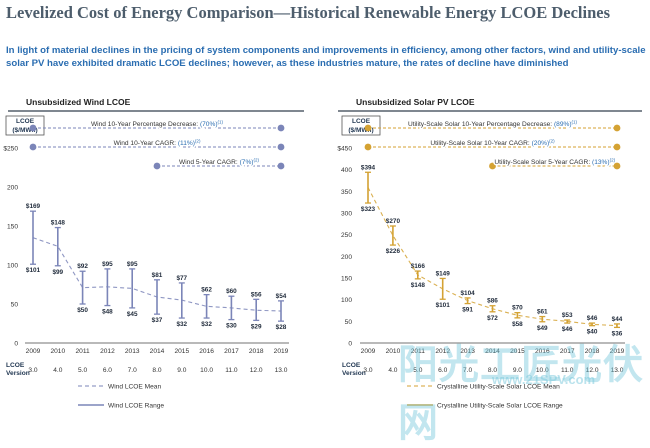 This screenshot has width=650, height=448. I want to click on high-value-label: $60, so click(231, 291).